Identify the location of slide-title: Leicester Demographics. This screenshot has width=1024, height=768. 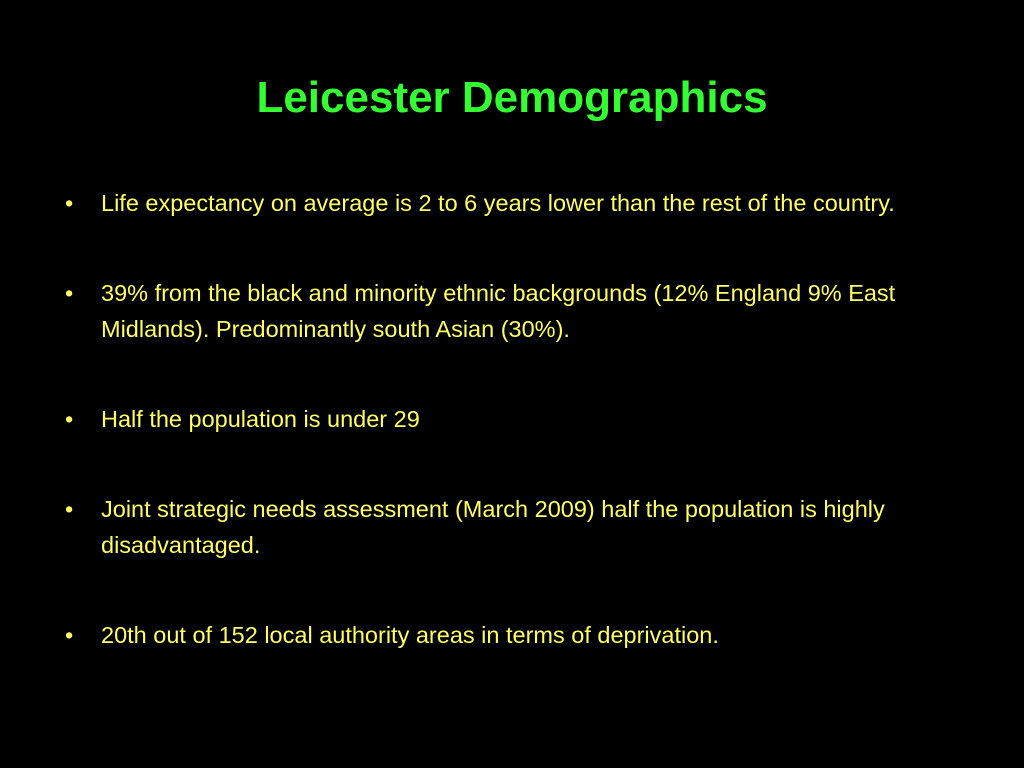
(512, 97).